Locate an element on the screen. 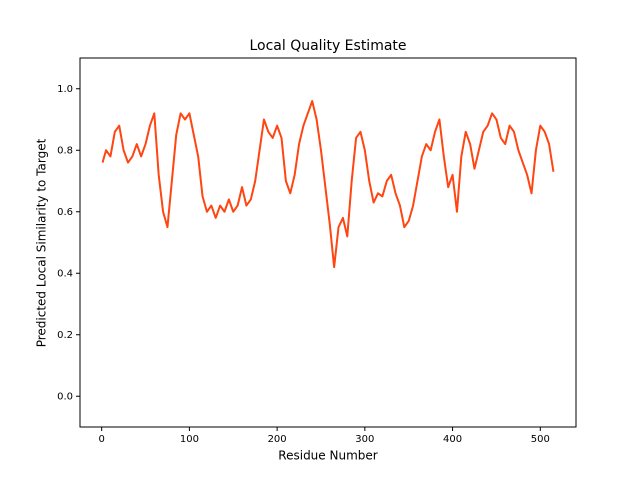 The image size is (640, 480). x-tick-label: 100 is located at coordinates (189, 439).